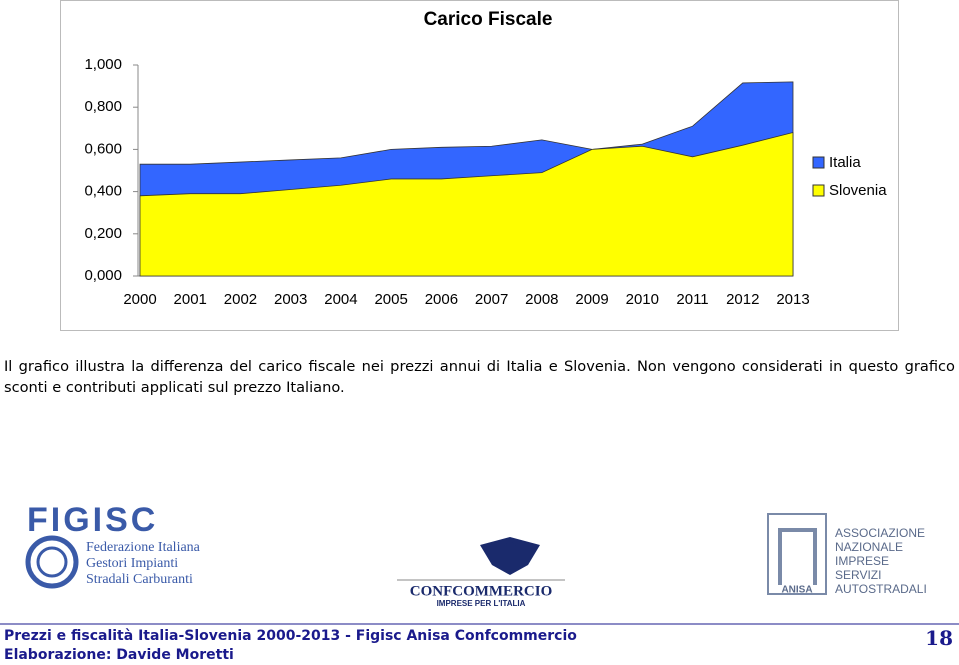  Describe the element at coordinates (862, 561) in the screenshot. I see `logo-text: IMPRESE` at that location.